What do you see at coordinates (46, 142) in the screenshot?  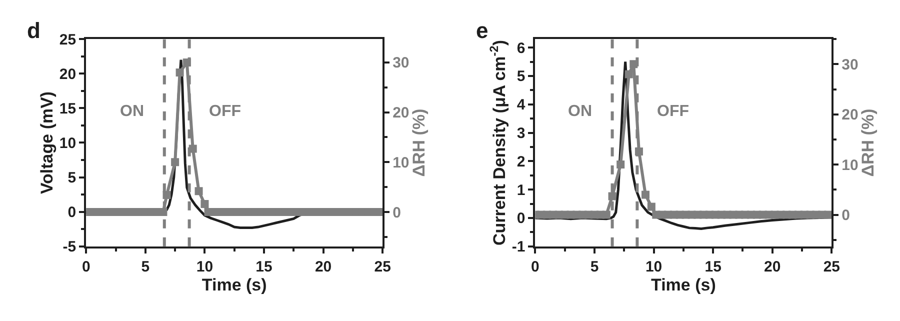 I see `y-axis-title: Voltage (mV)` at bounding box center [46, 142].